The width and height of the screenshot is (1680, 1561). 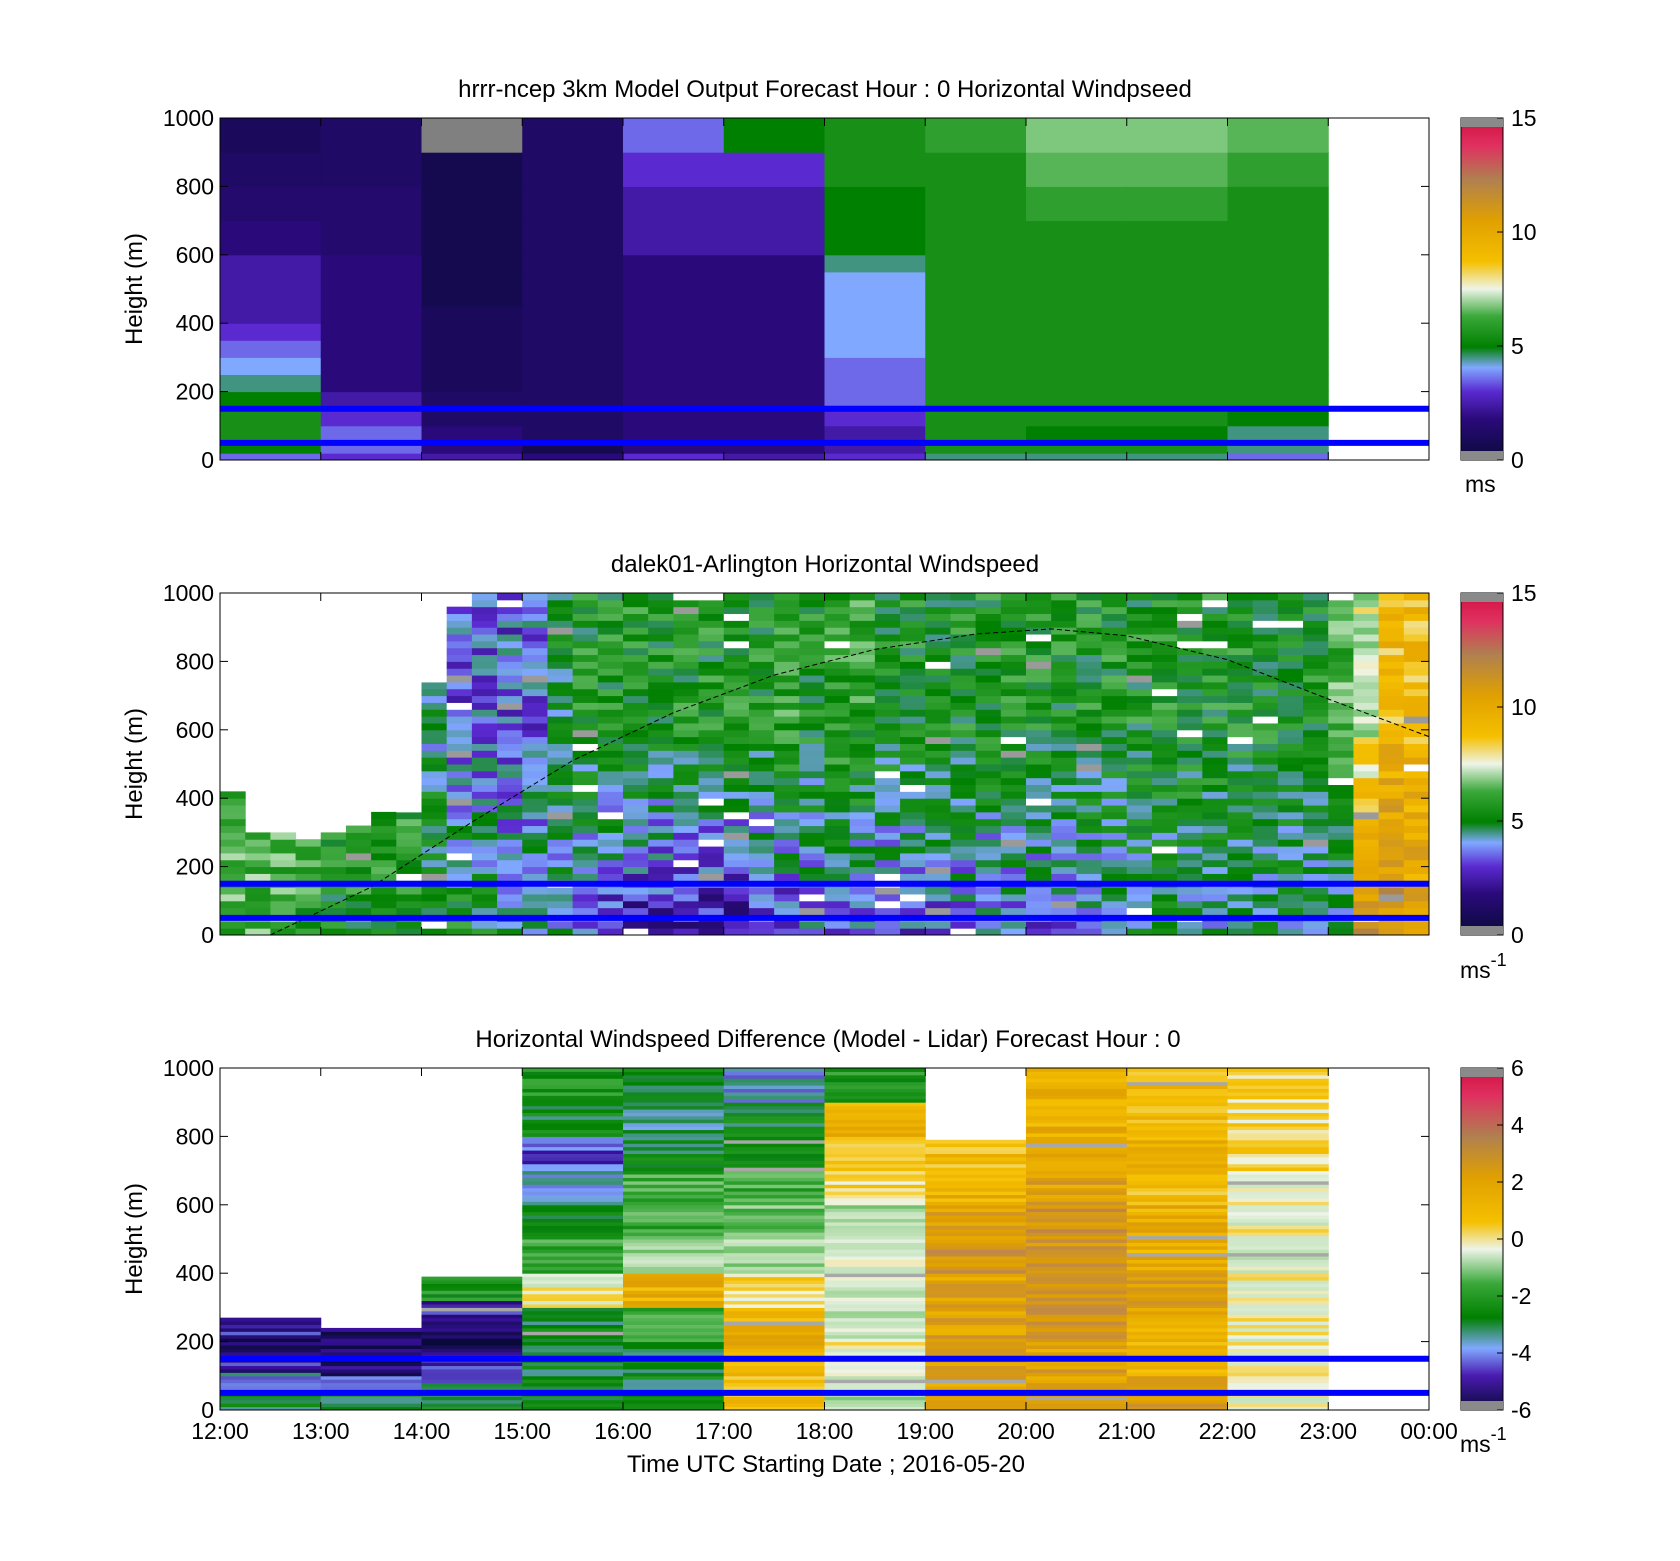 I want to click on panel-lidar-ylabel: Height (m), so click(x=134, y=764).